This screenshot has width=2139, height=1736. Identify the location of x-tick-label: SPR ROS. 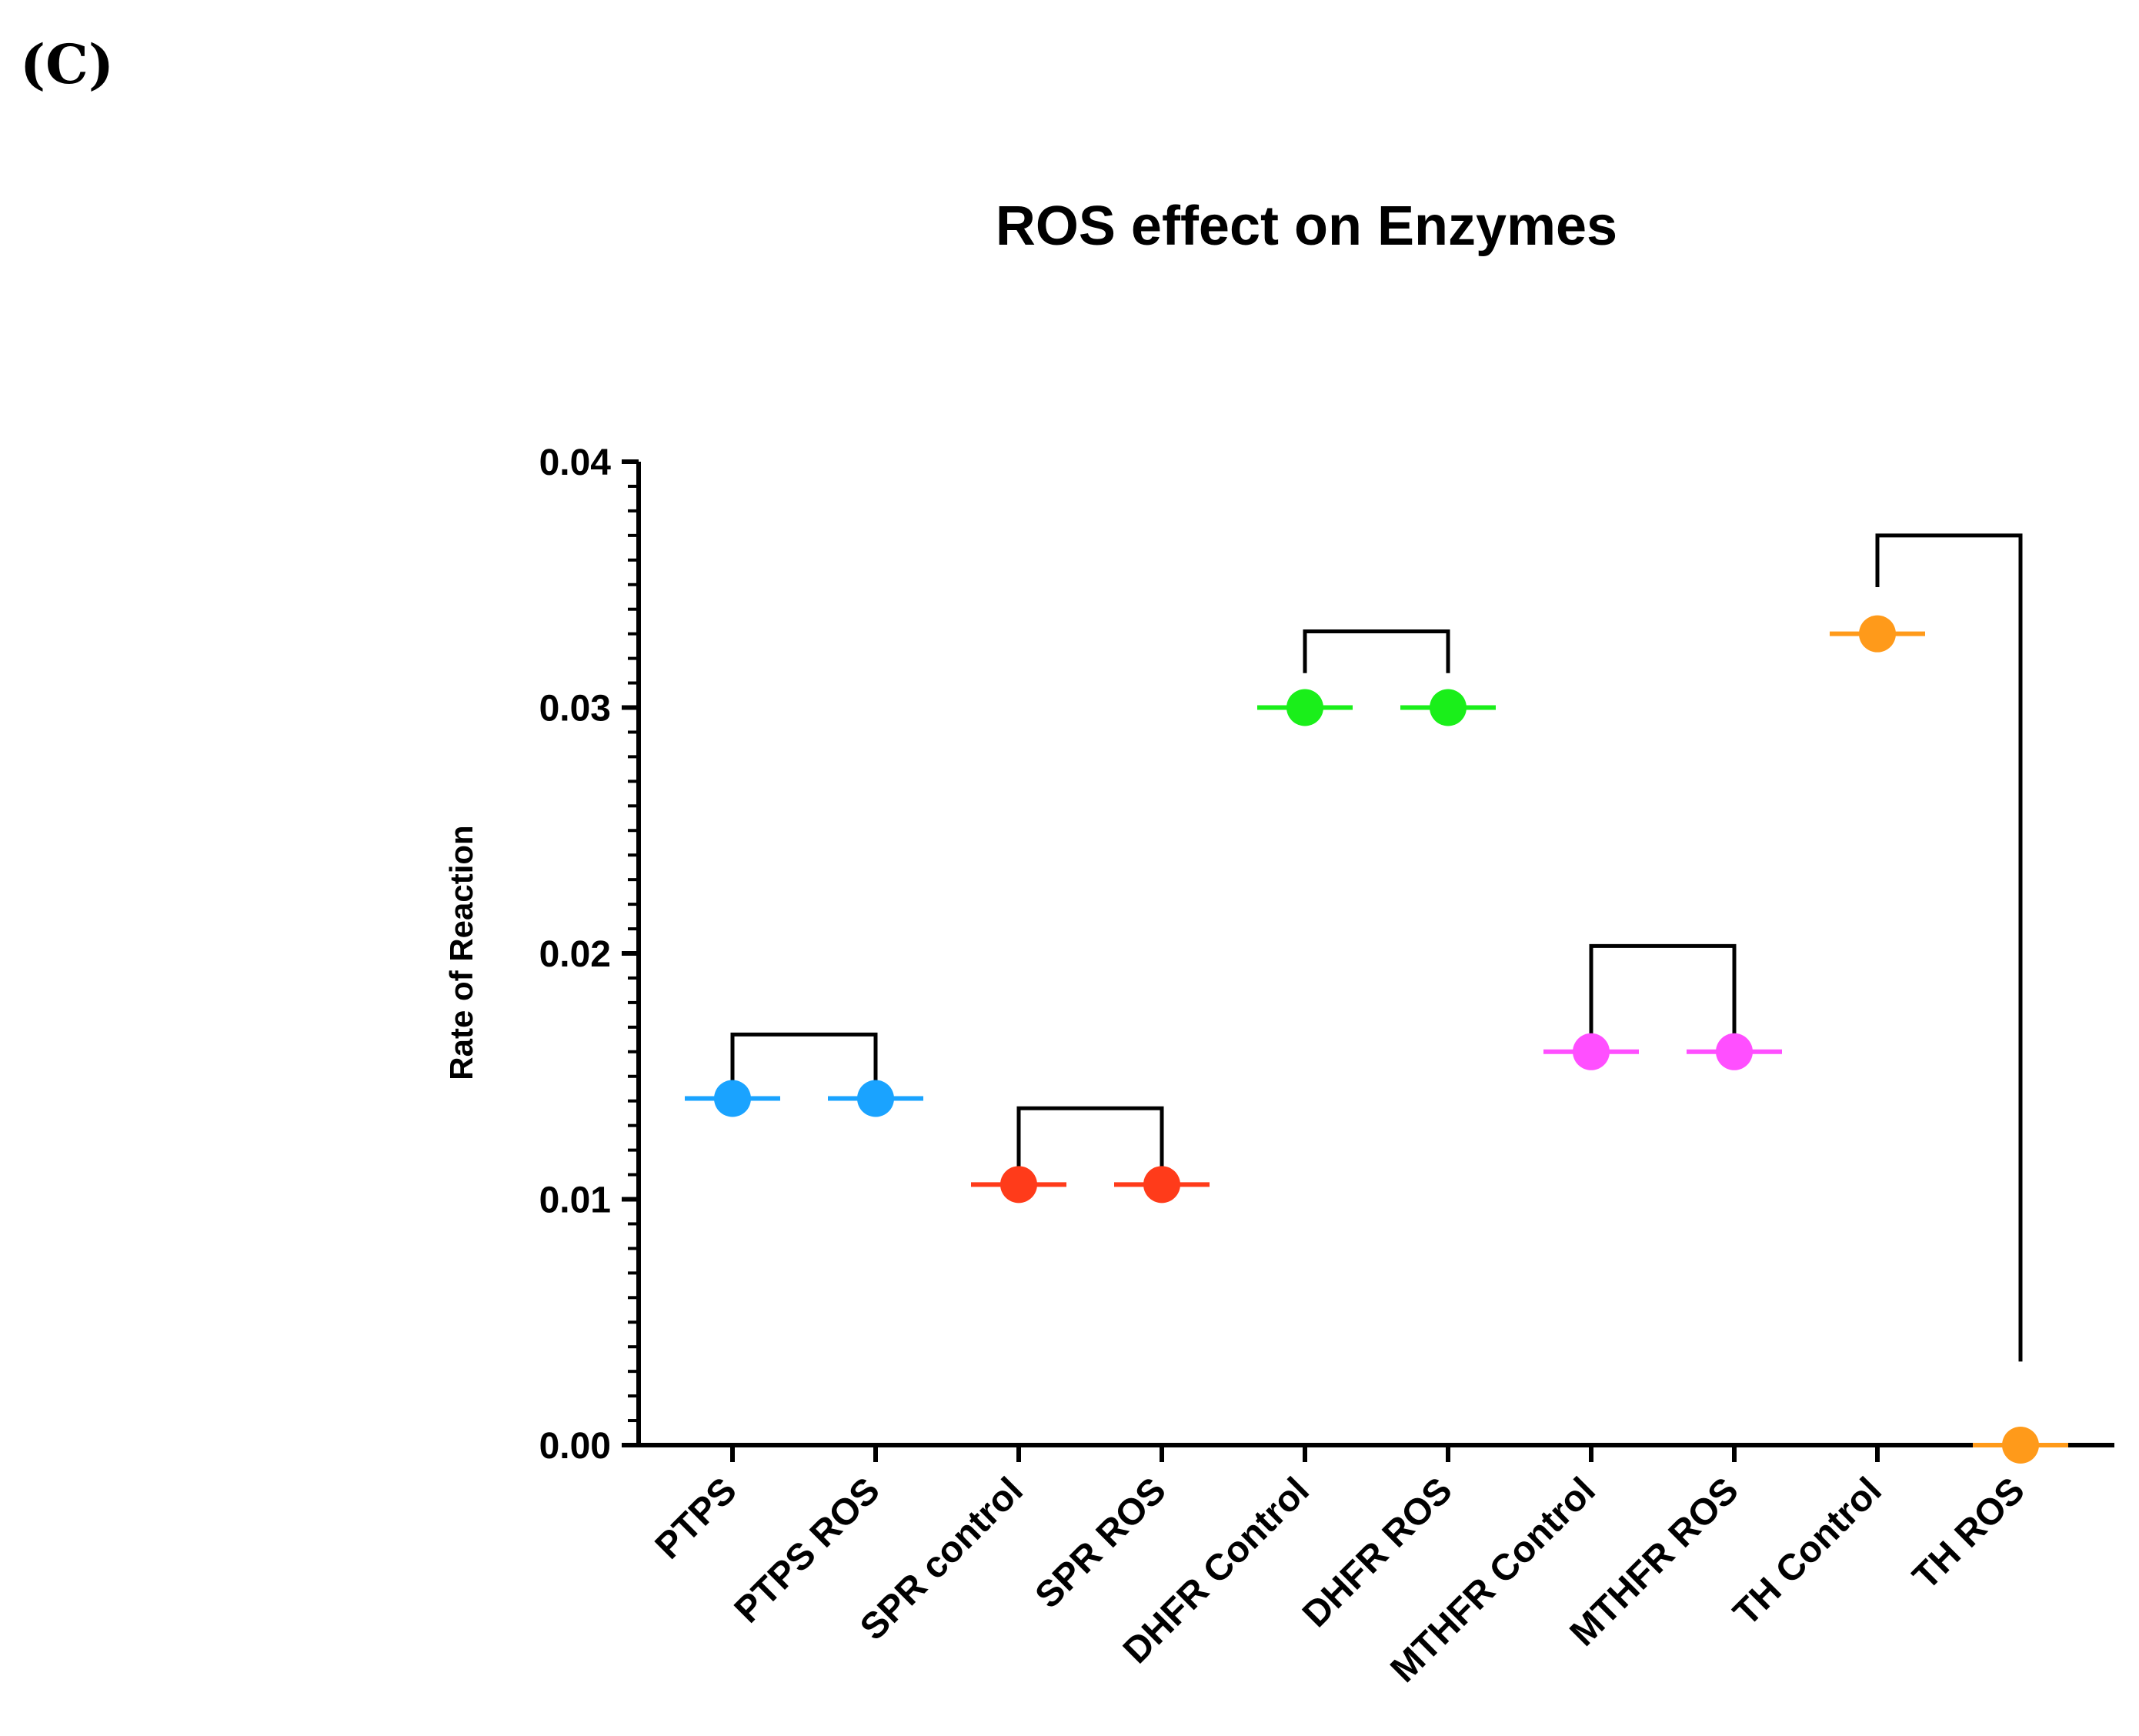
(1101, 1543).